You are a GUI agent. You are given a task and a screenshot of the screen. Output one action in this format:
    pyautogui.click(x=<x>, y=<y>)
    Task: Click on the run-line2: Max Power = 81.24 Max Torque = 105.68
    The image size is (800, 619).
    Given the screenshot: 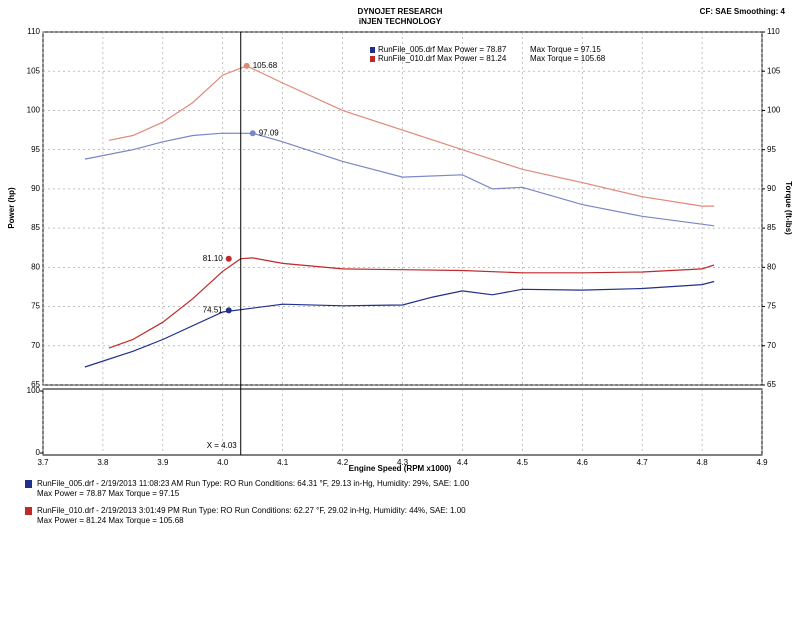 What is the action you would take?
    pyautogui.click(x=110, y=520)
    